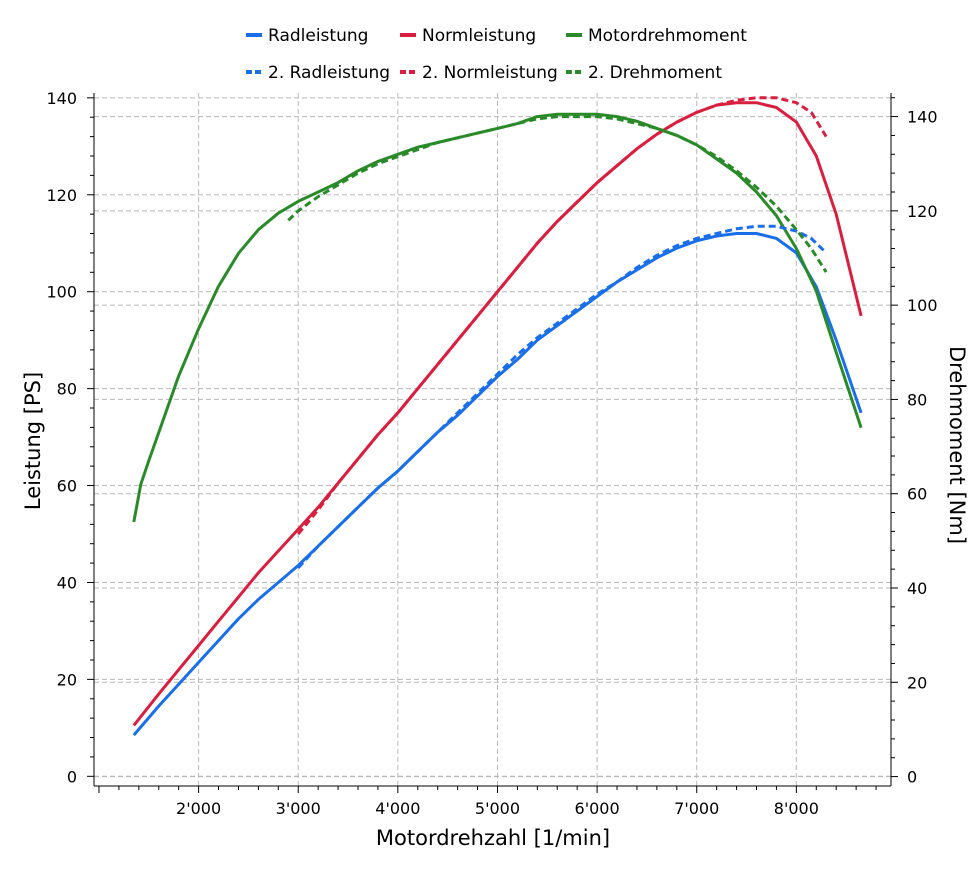 Image resolution: width=978 pixels, height=870 pixels. Describe the element at coordinates (67, 486) in the screenshot. I see `y-left-tick-label: 60` at that location.